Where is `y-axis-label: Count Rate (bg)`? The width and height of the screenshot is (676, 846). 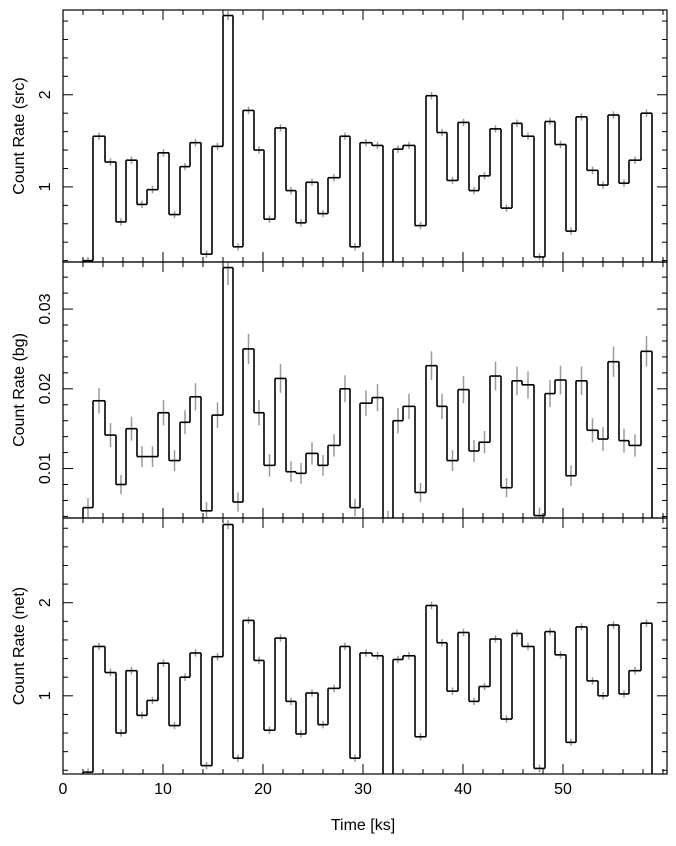
y-axis-label: Count Rate (bg) is located at coordinates (19, 390).